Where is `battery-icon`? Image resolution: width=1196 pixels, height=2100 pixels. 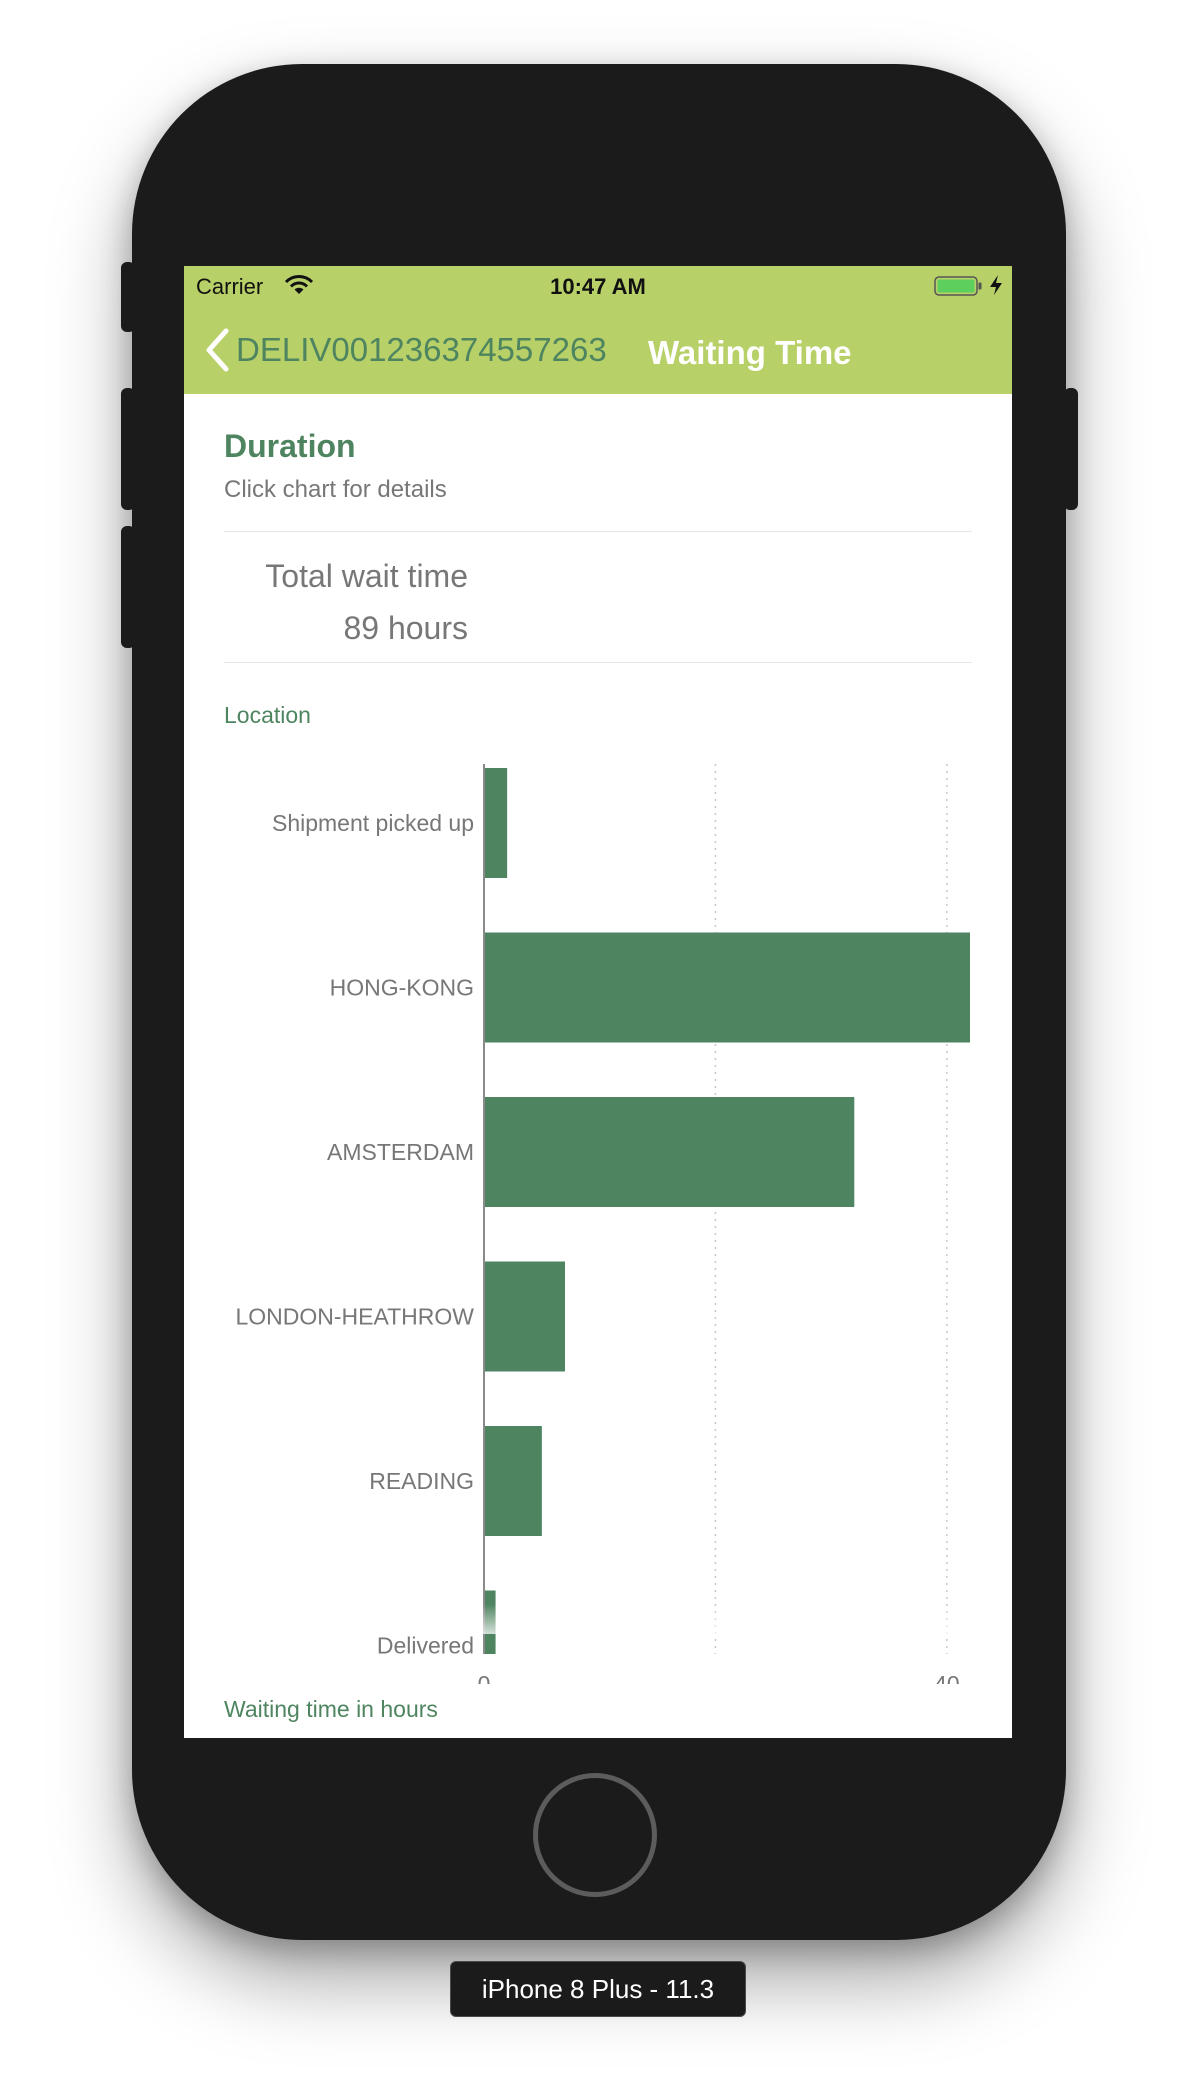
battery-icon is located at coordinates (958, 286).